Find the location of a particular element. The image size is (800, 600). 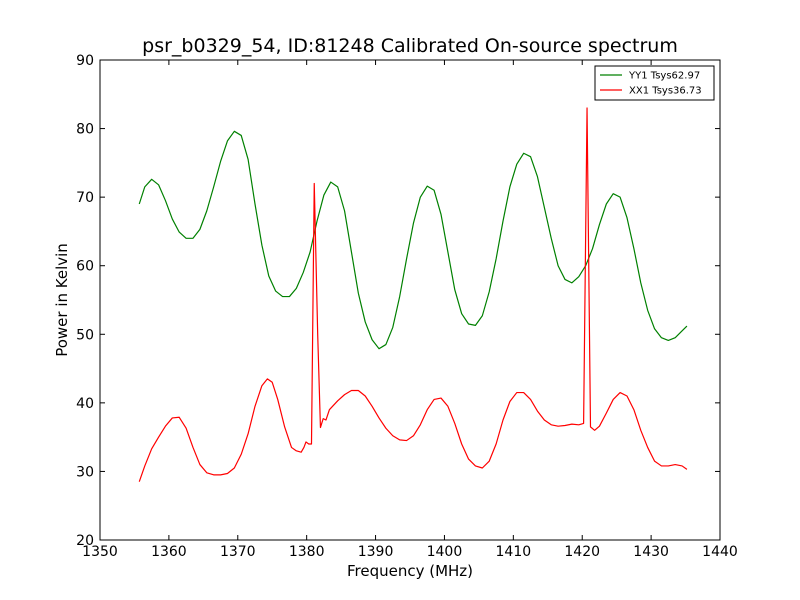

x-tick-label: 1430 is located at coordinates (651, 552).